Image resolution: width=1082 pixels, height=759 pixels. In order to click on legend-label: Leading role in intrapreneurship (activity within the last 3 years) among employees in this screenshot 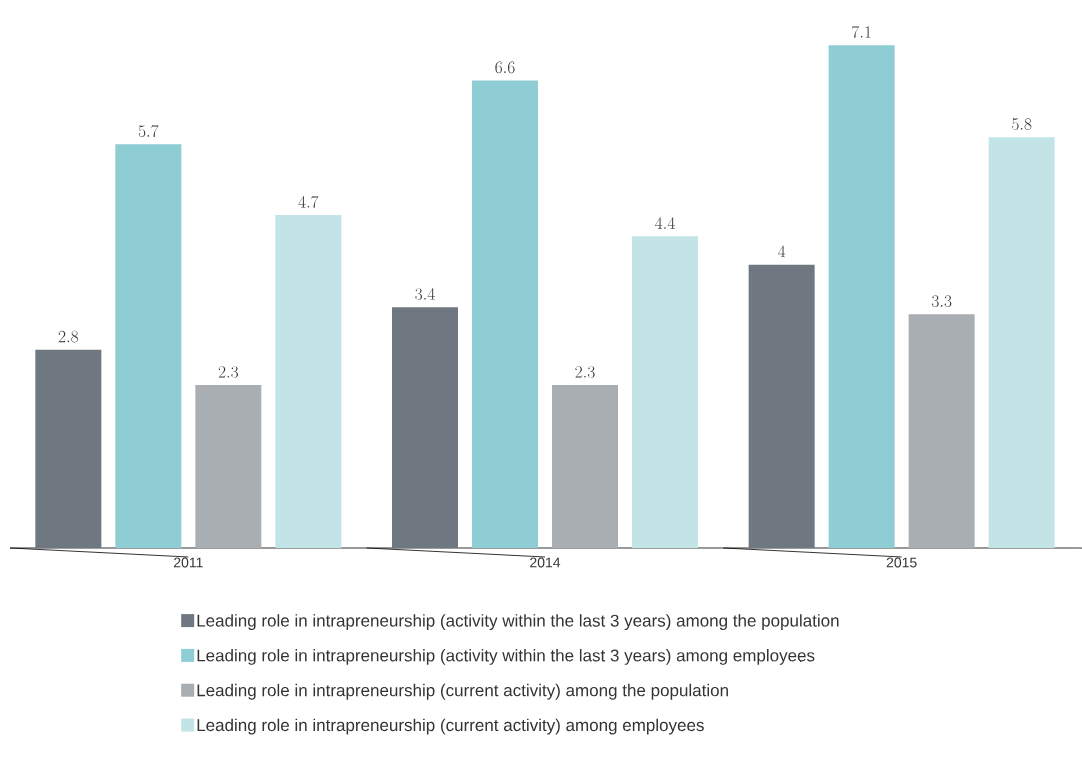, I will do `click(506, 657)`.